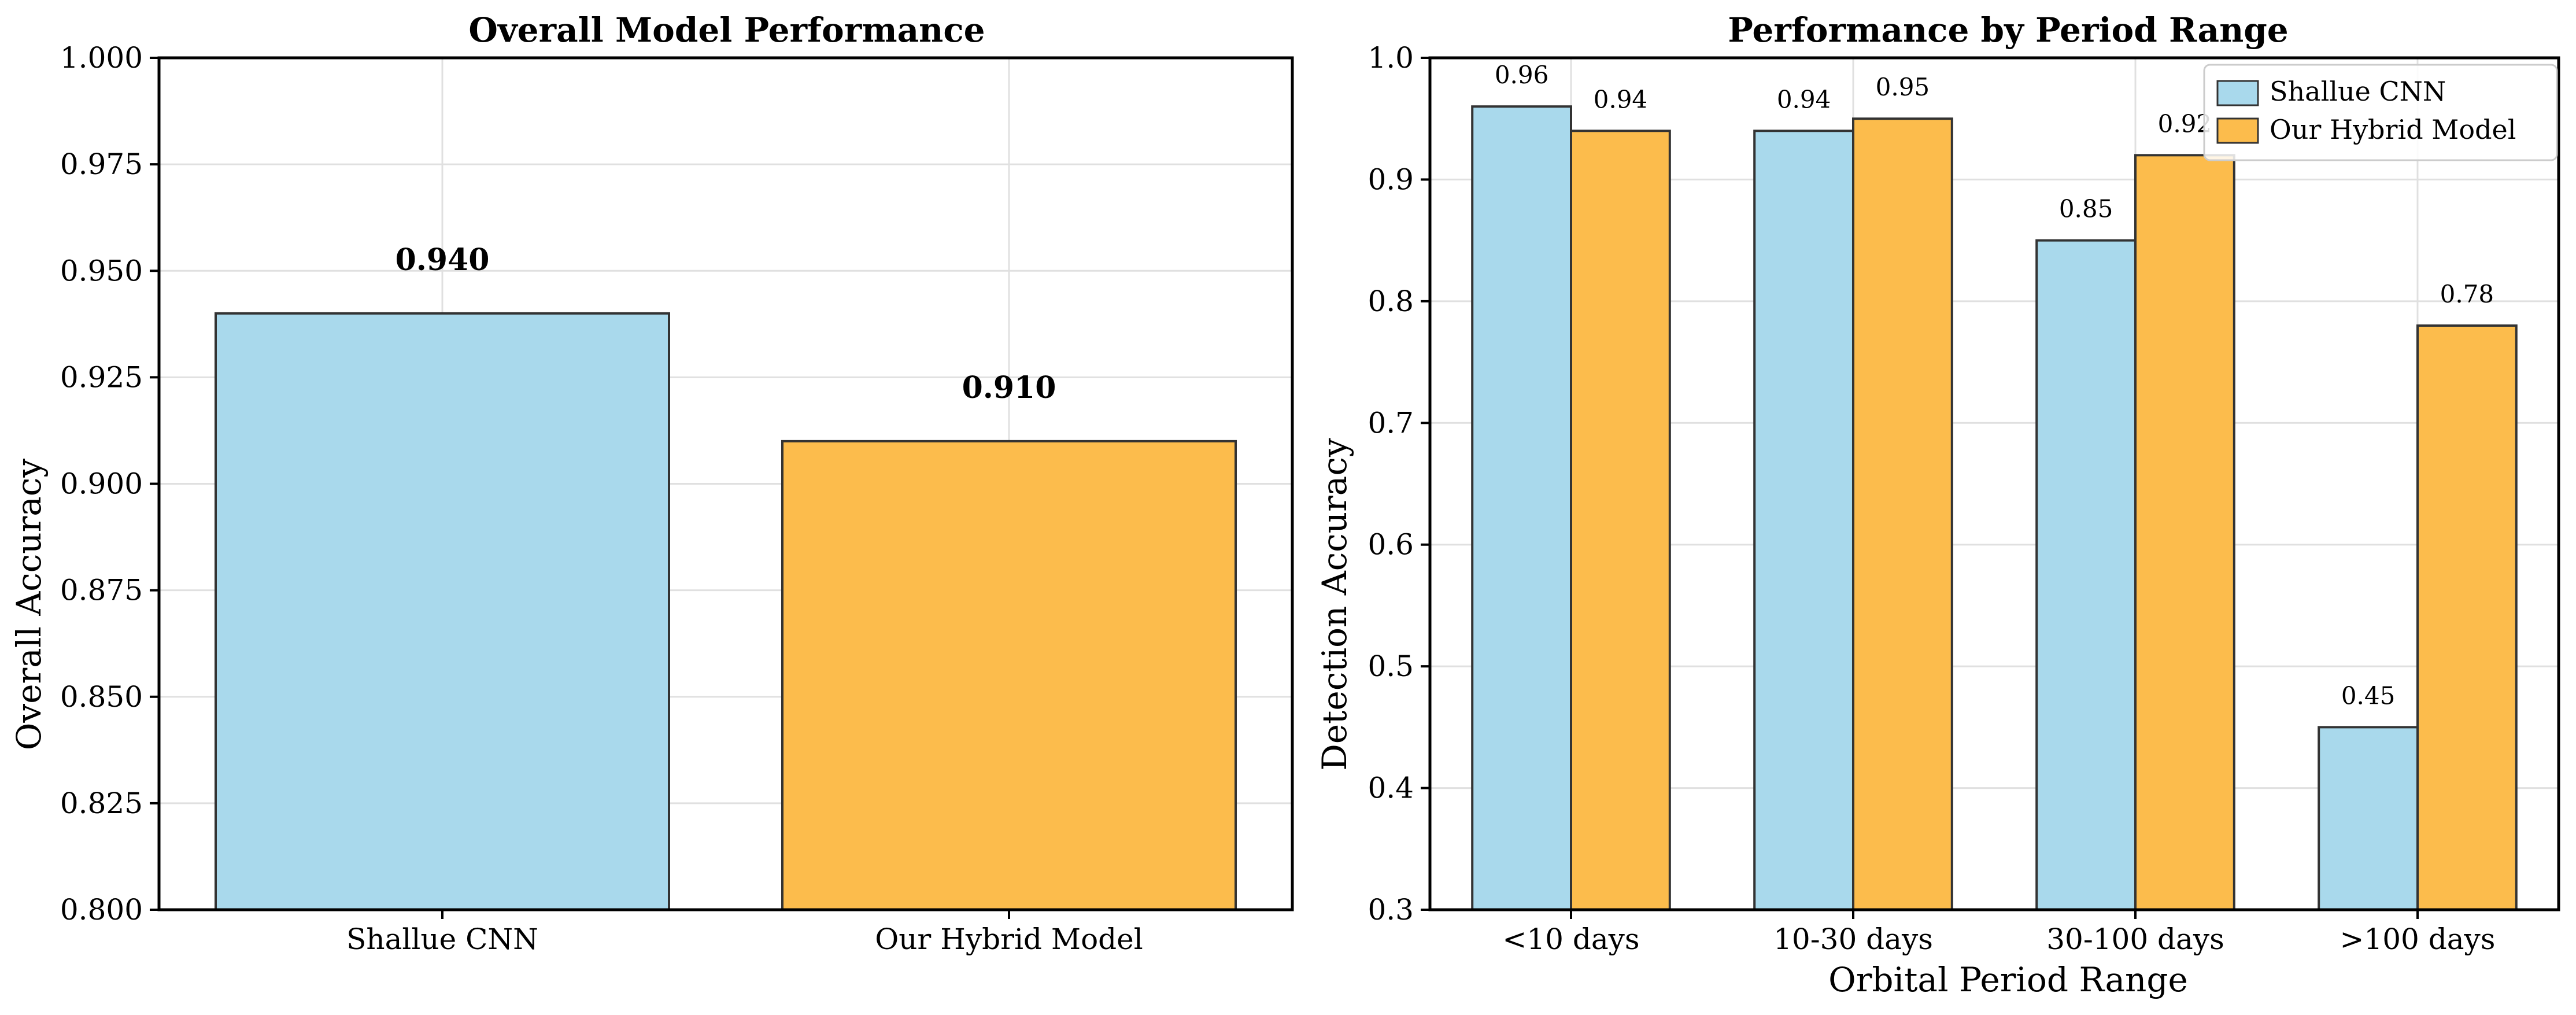 The image size is (2576, 1015). What do you see at coordinates (1521, 508) in the screenshot?
I see `bar-shallue-cnn-10-days` at bounding box center [1521, 508].